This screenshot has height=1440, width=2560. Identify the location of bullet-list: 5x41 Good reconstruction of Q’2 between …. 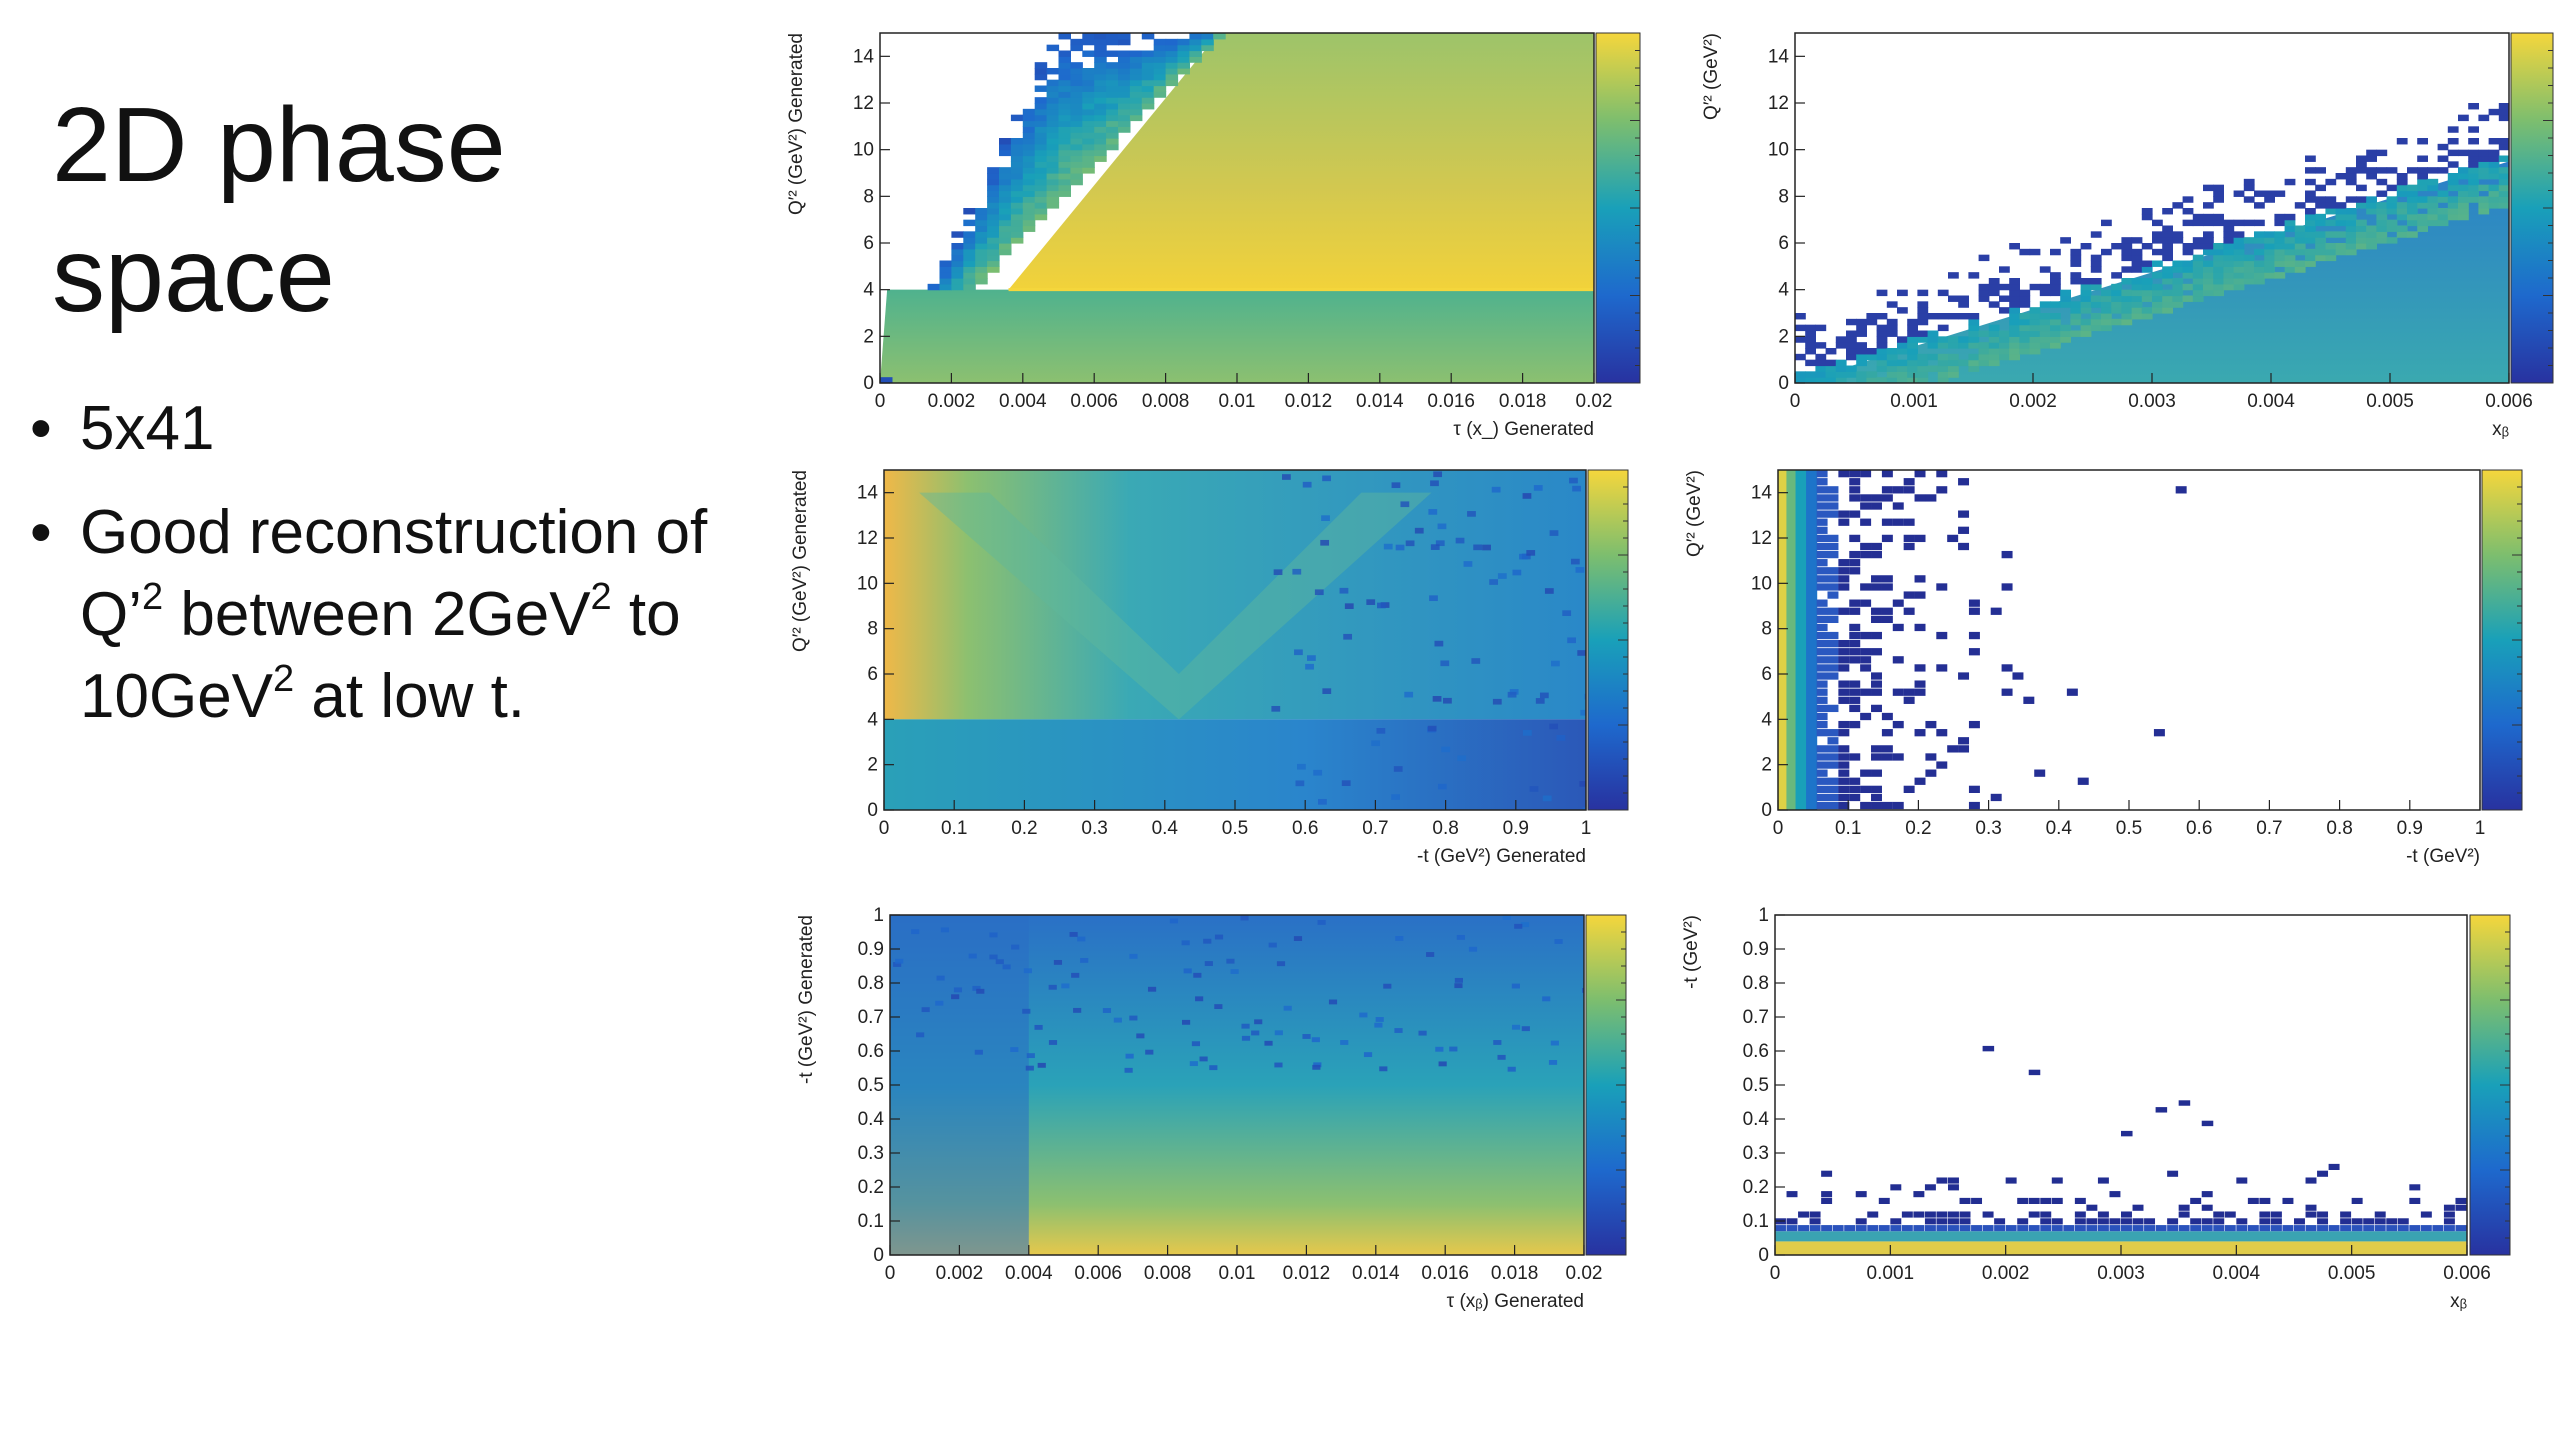
(380, 574).